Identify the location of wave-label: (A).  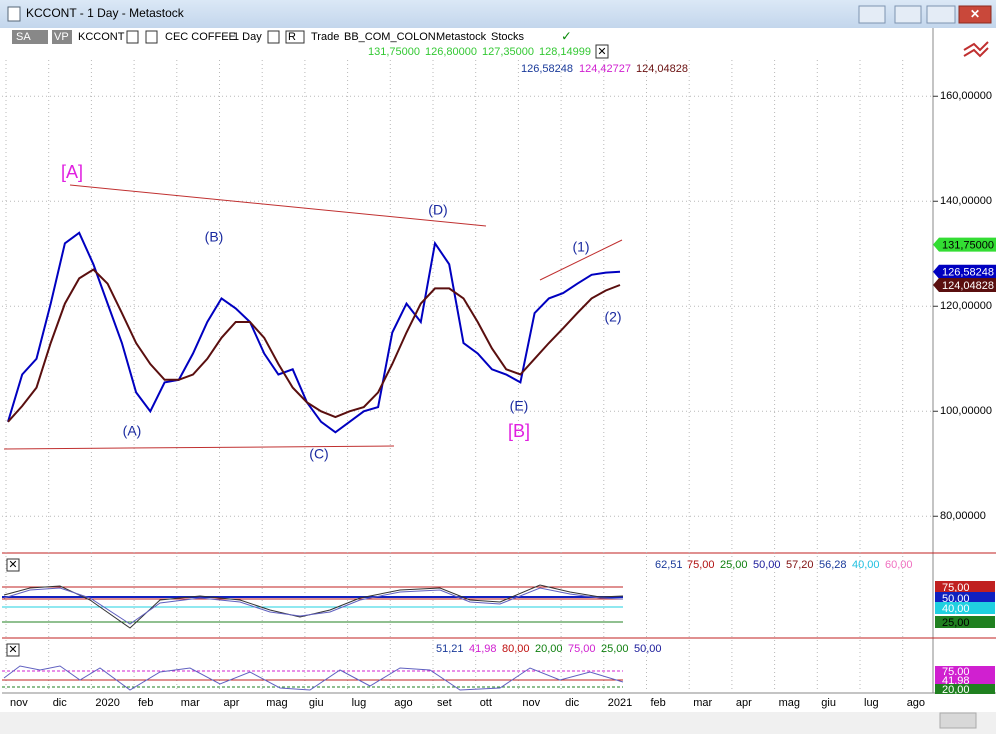
(132, 431).